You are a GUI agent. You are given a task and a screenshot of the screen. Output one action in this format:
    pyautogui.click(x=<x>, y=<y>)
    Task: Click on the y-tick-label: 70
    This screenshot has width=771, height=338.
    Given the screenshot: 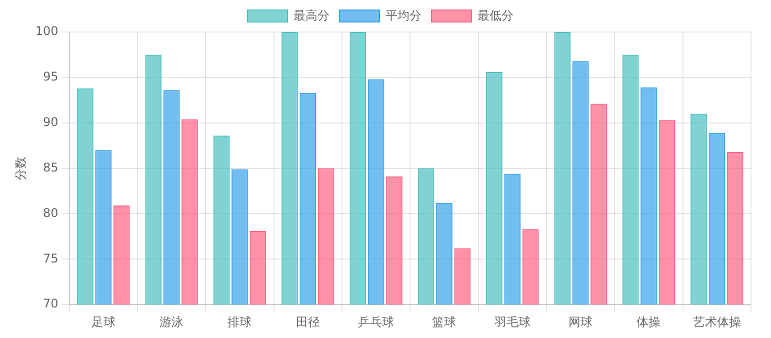 What is the action you would take?
    pyautogui.click(x=50, y=303)
    